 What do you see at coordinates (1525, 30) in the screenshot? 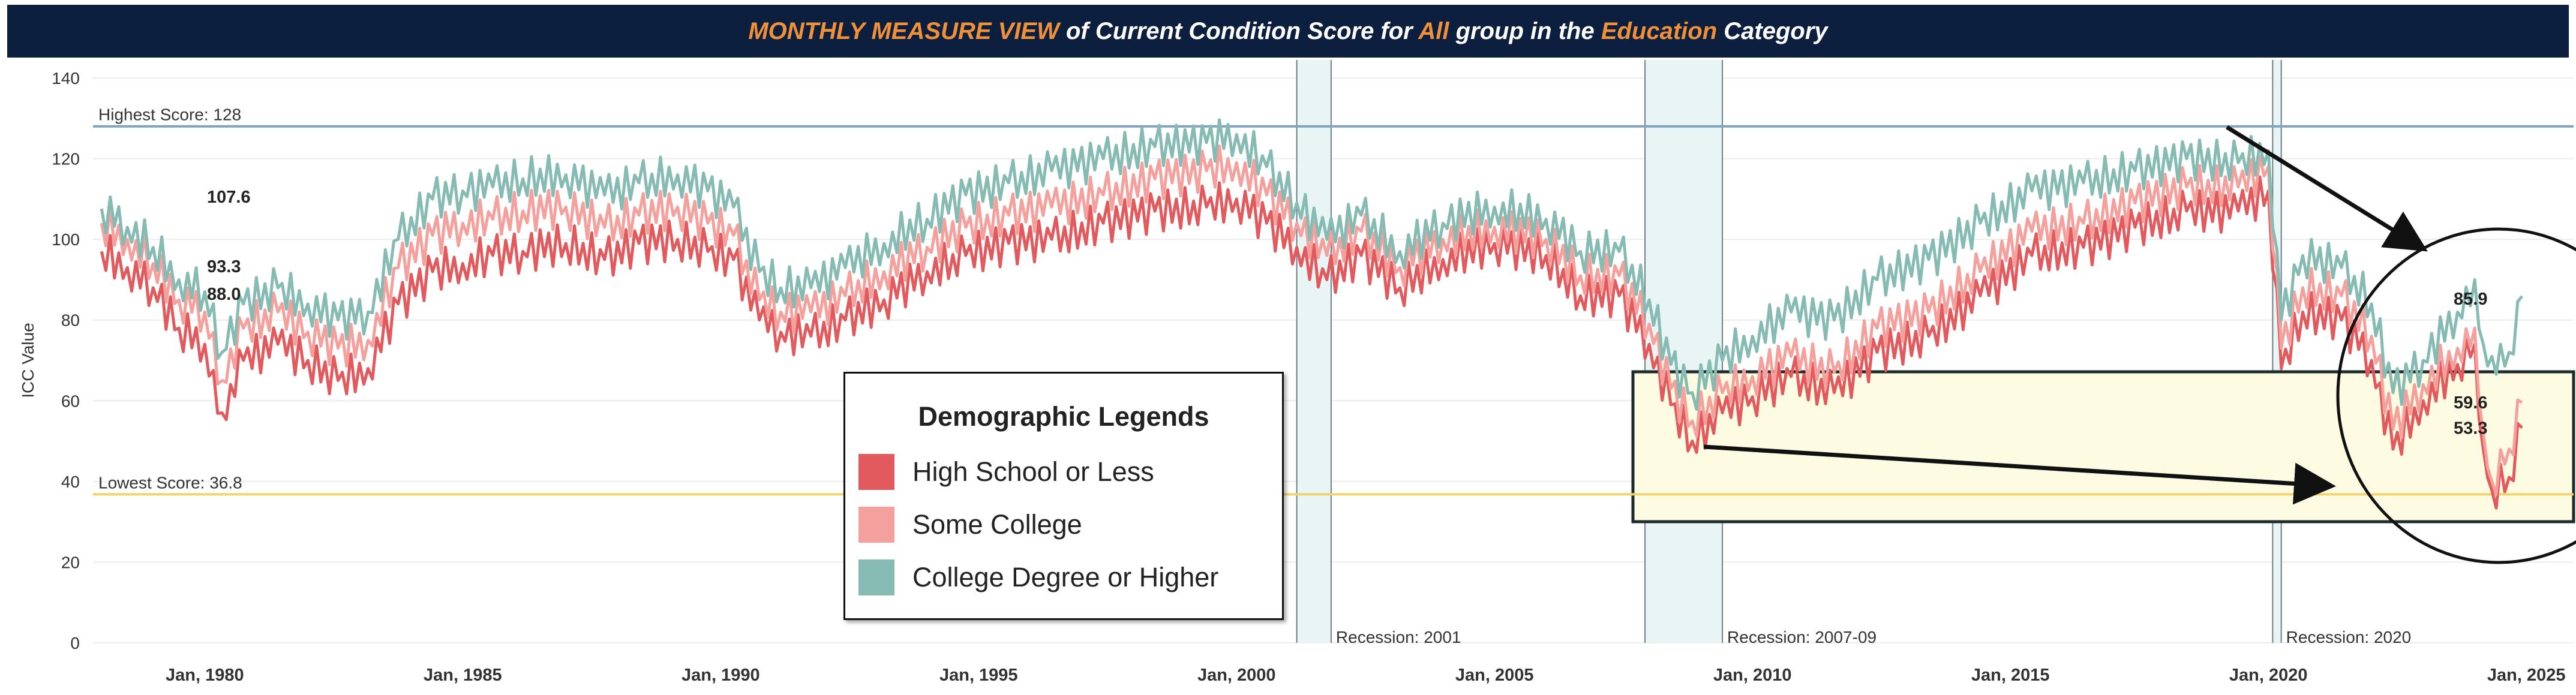
I see `title-text-2: group in the` at bounding box center [1525, 30].